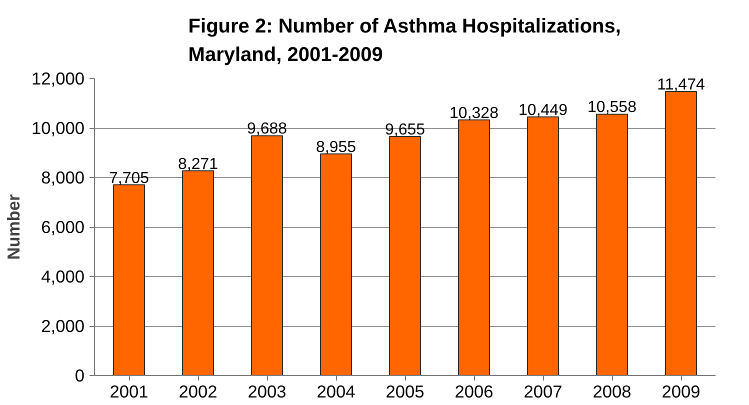 This screenshot has width=749, height=405. I want to click on x-tick-label: 2005, so click(405, 392).